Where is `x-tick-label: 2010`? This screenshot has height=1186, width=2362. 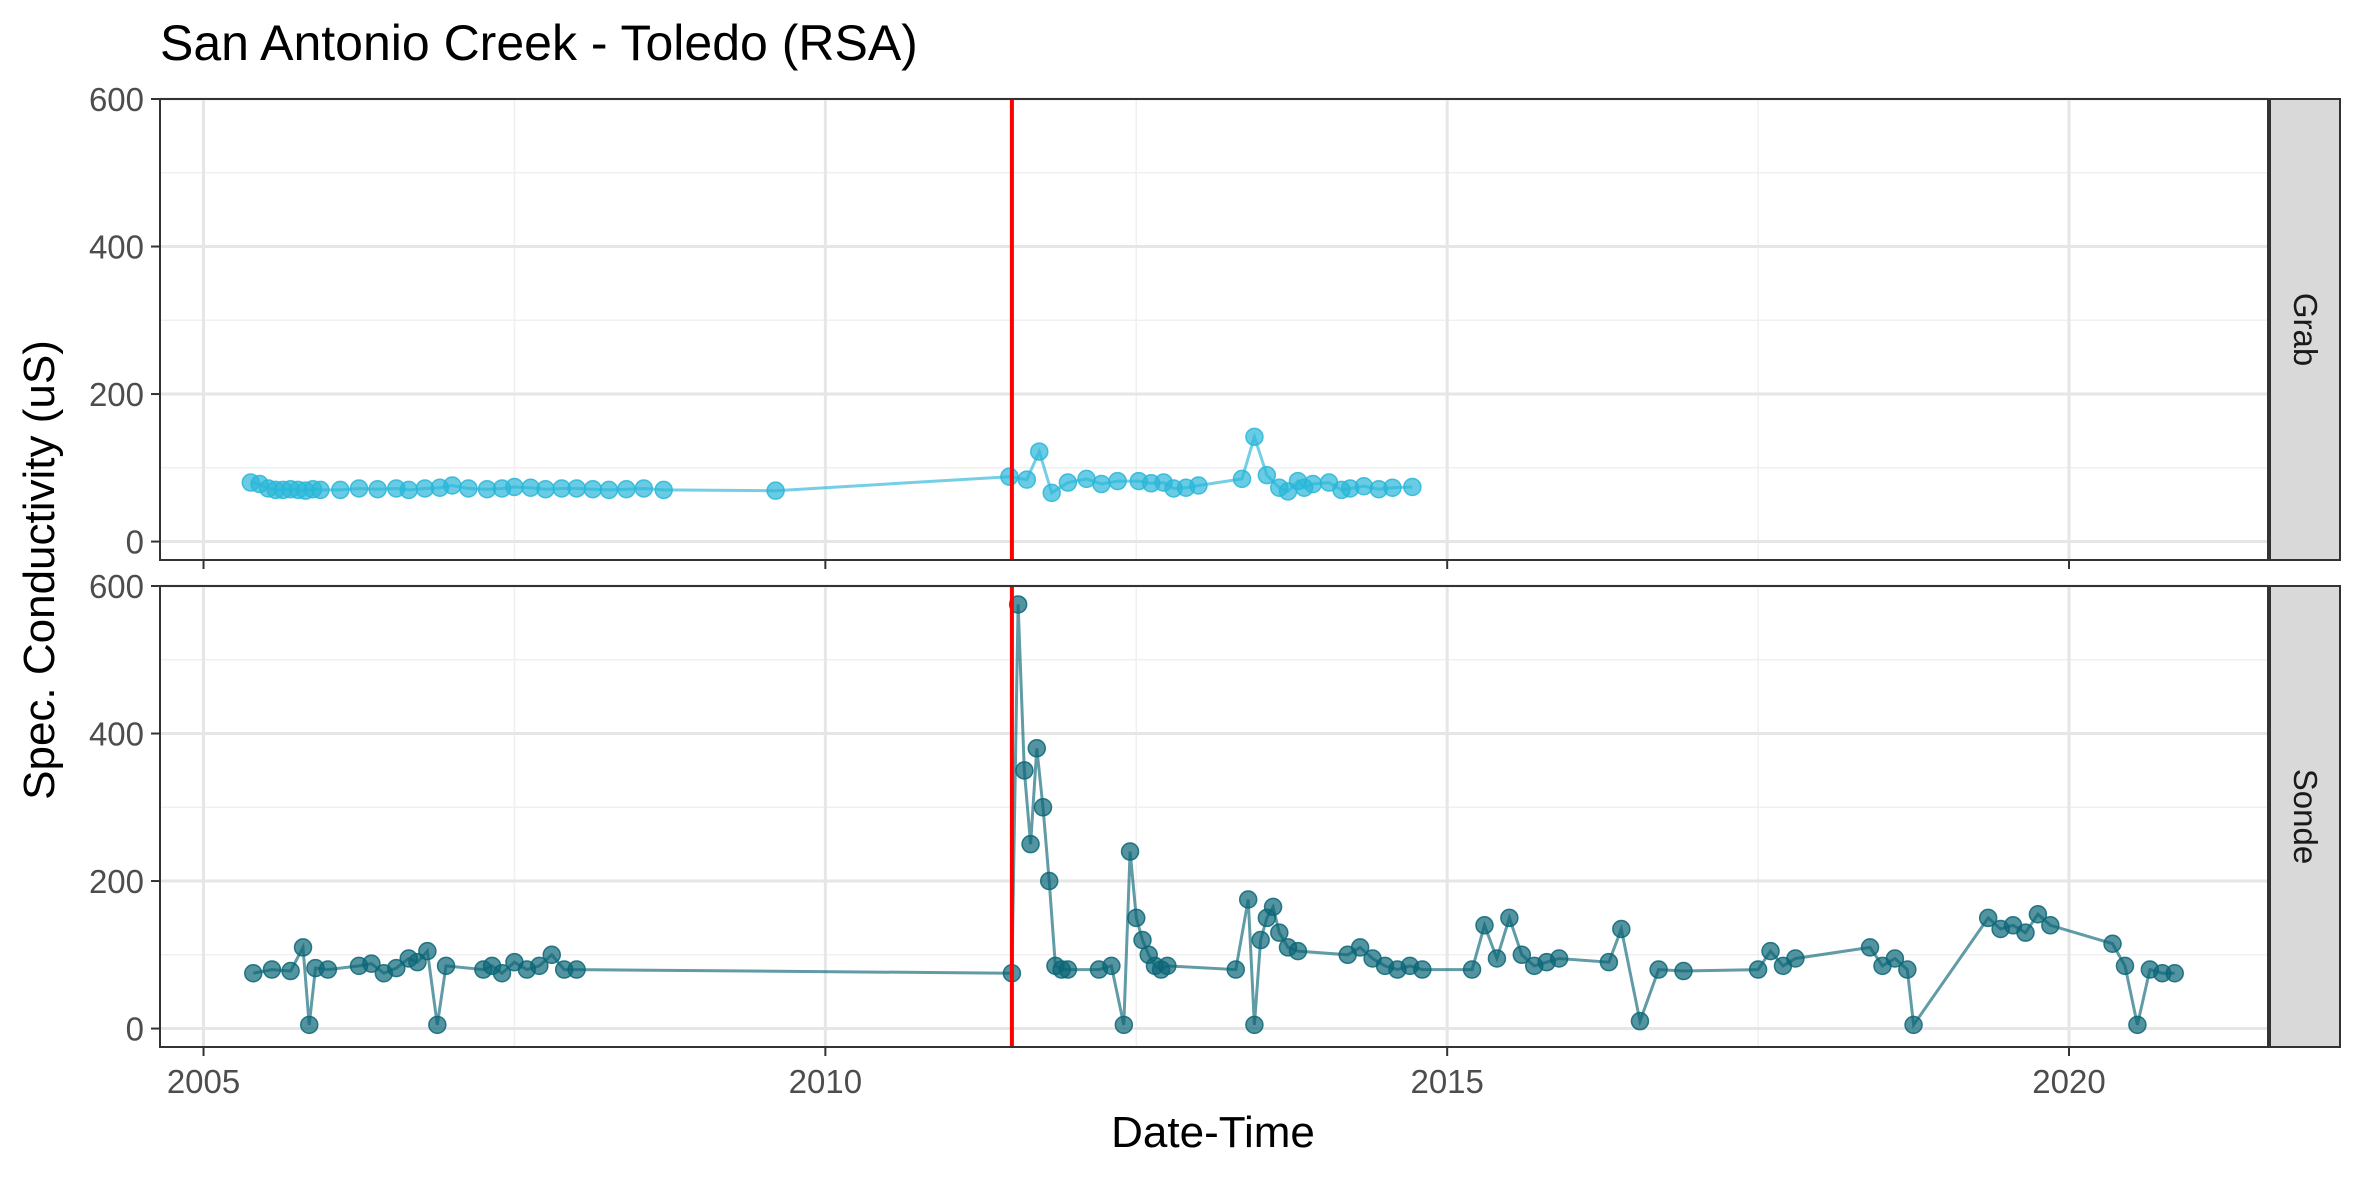 x-tick-label: 2010 is located at coordinates (825, 1081).